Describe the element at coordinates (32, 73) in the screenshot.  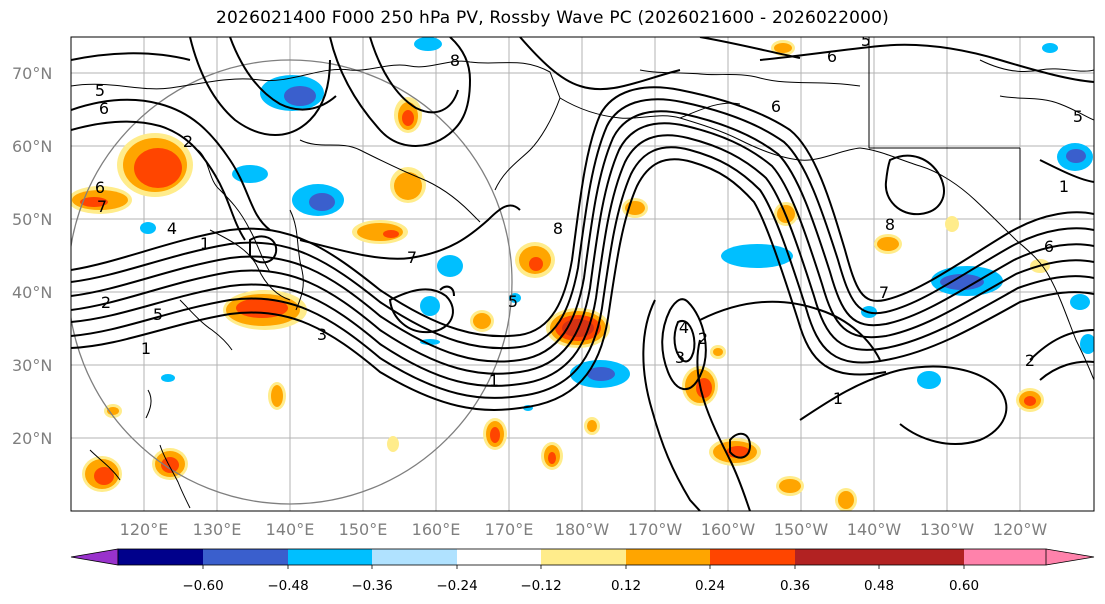
I see `lat-label: 70°N` at that location.